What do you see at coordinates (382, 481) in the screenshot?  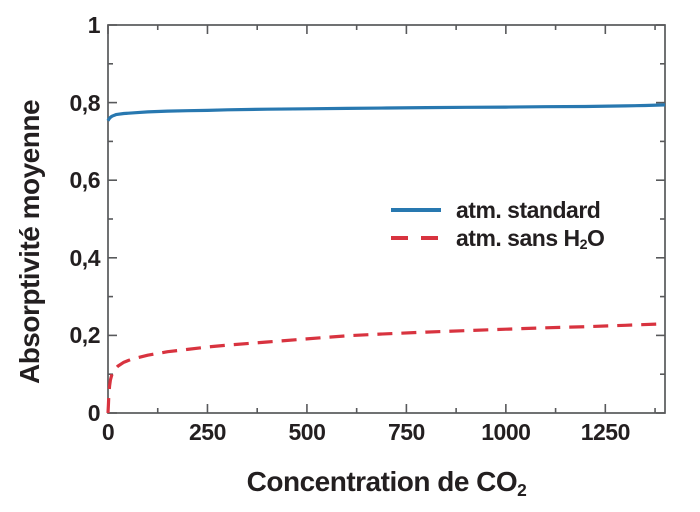 I see `x-axis-title-text: Concentration de CO` at bounding box center [382, 481].